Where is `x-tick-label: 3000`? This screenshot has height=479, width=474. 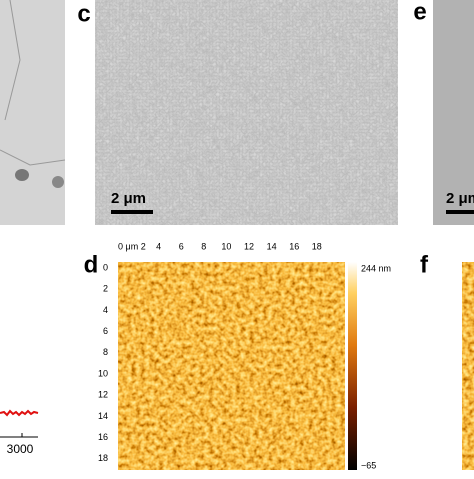
x-tick-label: 3000 is located at coordinates (20, 449).